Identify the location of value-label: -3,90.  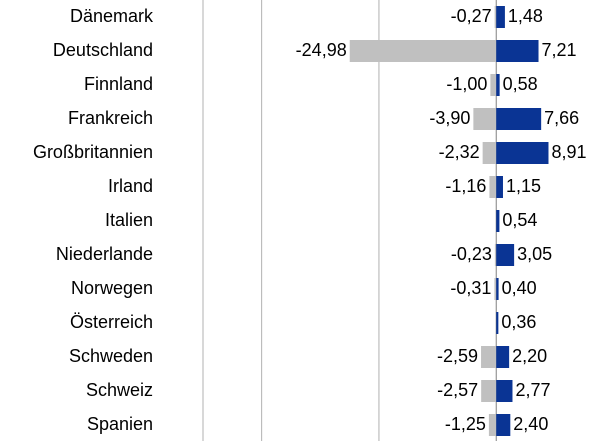
(449, 118).